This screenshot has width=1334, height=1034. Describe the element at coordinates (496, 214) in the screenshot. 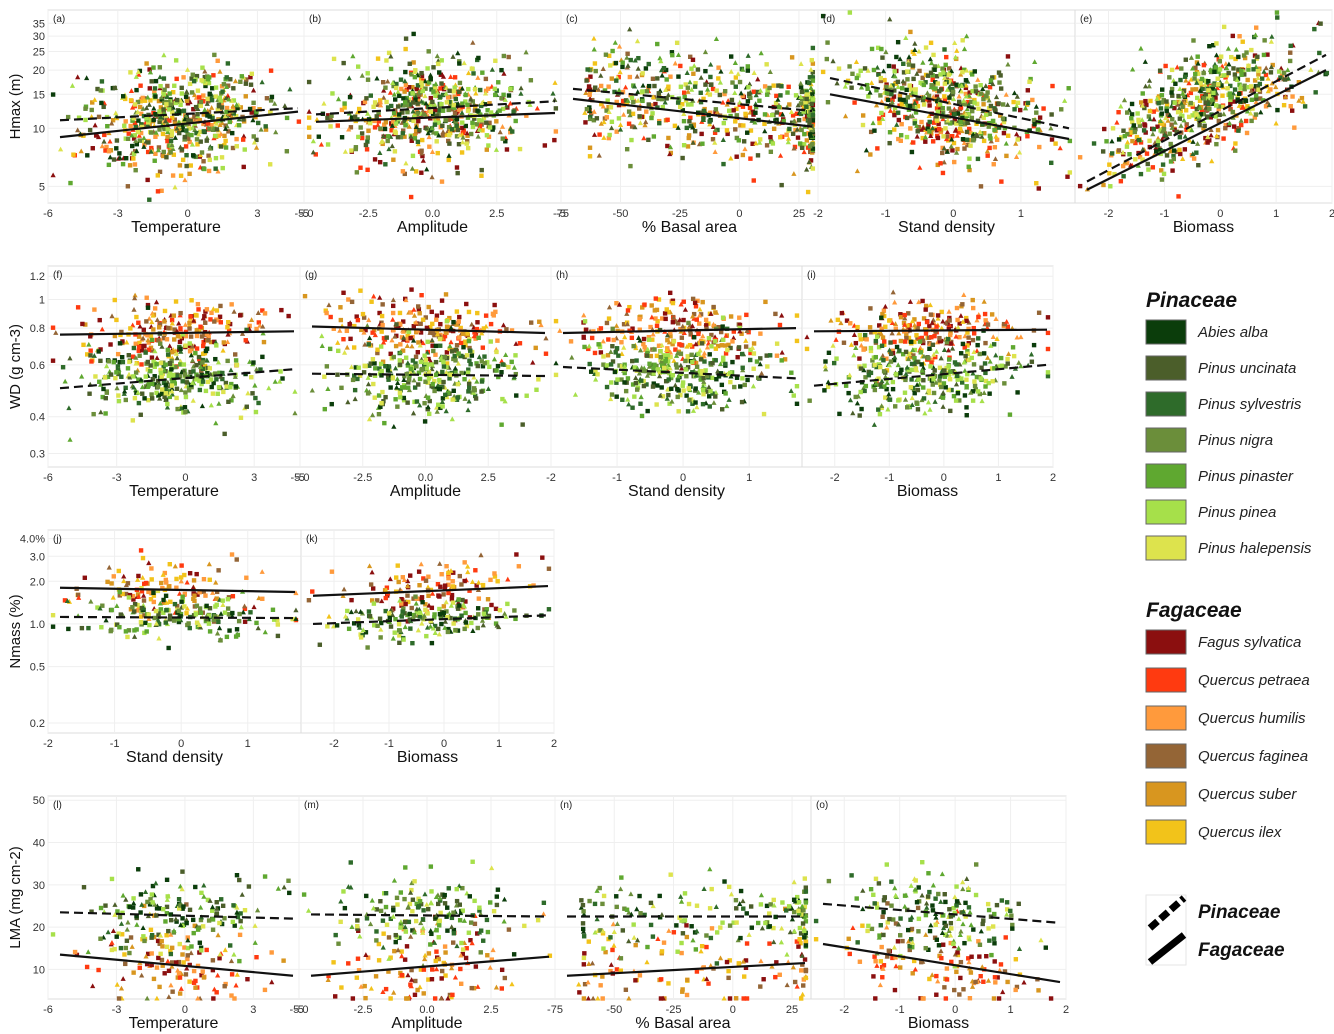

I see `x-tick-label: 2.5` at that location.